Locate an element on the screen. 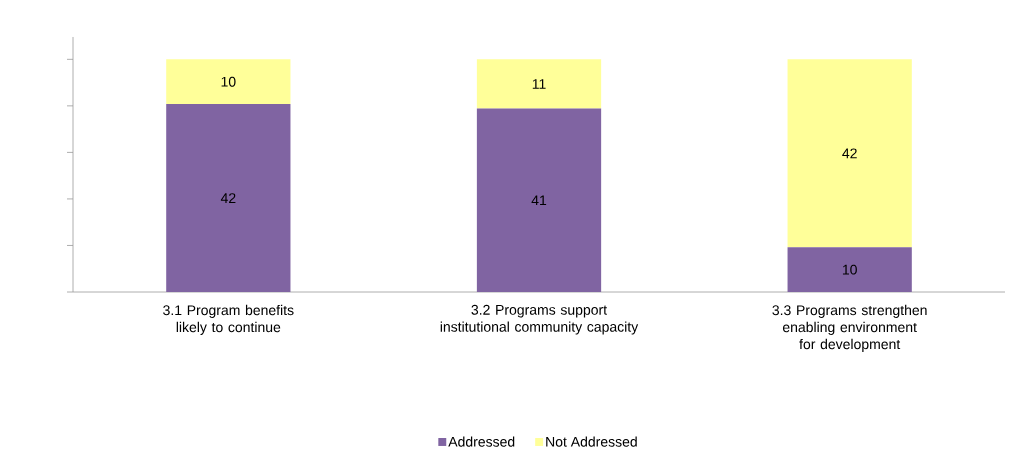 Image resolution: width=1021 pixels, height=465 pixels. legend-label: Addressed is located at coordinates (481, 441).